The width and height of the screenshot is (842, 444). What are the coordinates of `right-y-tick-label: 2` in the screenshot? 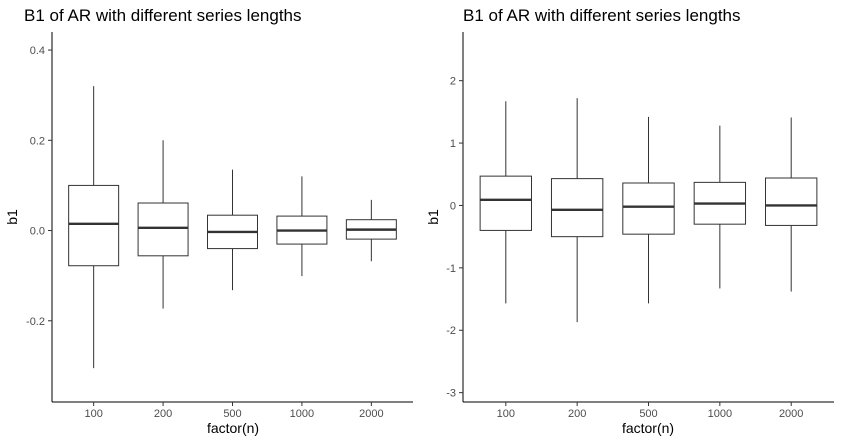 It's located at (453, 82).